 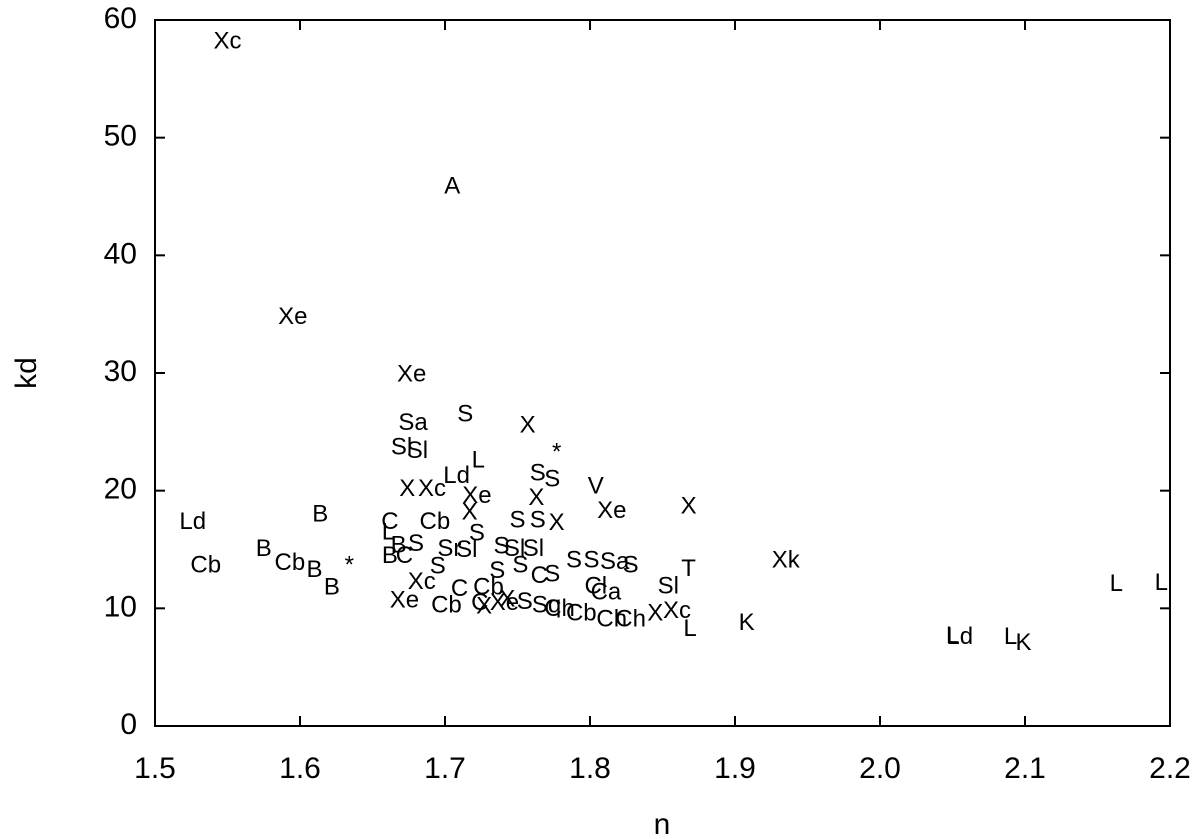 What do you see at coordinates (155, 768) in the screenshot?
I see `x-tick-label: 1.5` at bounding box center [155, 768].